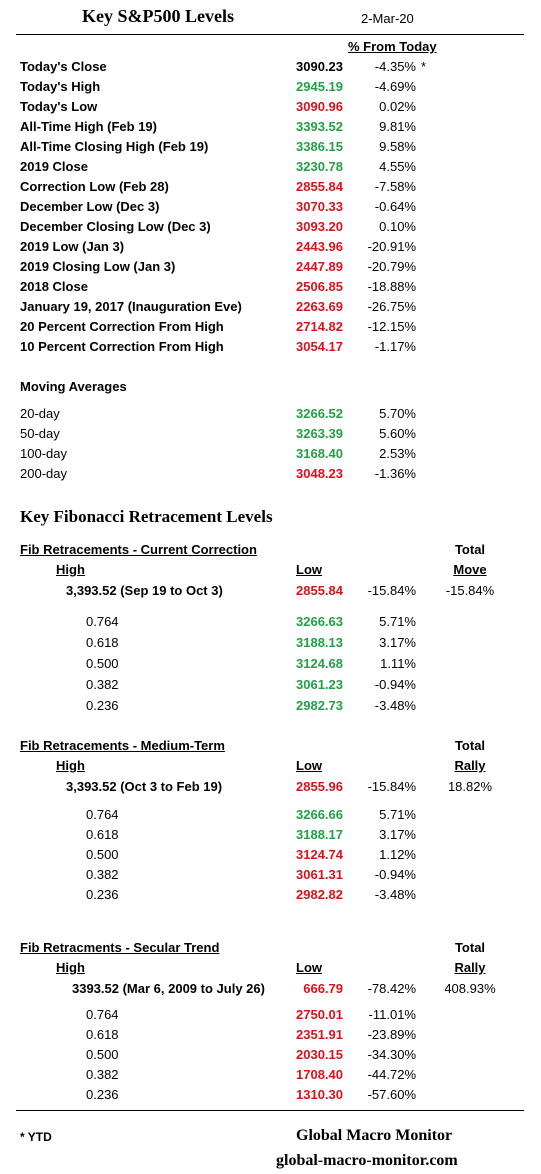  Describe the element at coordinates (319, 286) in the screenshot. I see `level-value: 2506.85` at that location.